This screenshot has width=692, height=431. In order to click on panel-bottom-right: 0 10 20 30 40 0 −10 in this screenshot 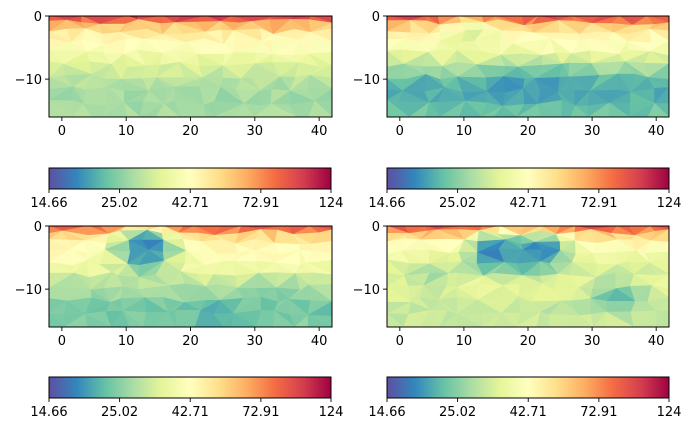, I will do `click(511, 284)`.